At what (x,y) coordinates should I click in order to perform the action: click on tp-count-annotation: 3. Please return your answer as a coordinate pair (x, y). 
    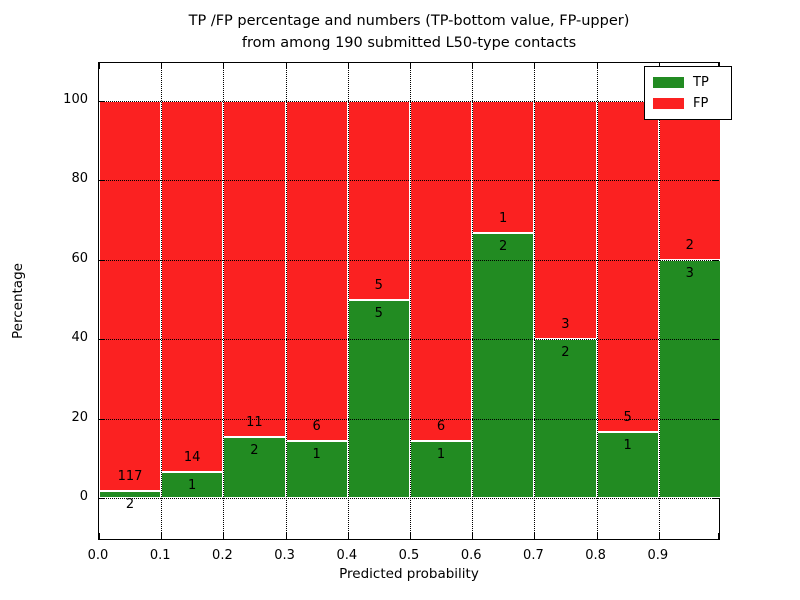
    Looking at the image, I should click on (689, 273).